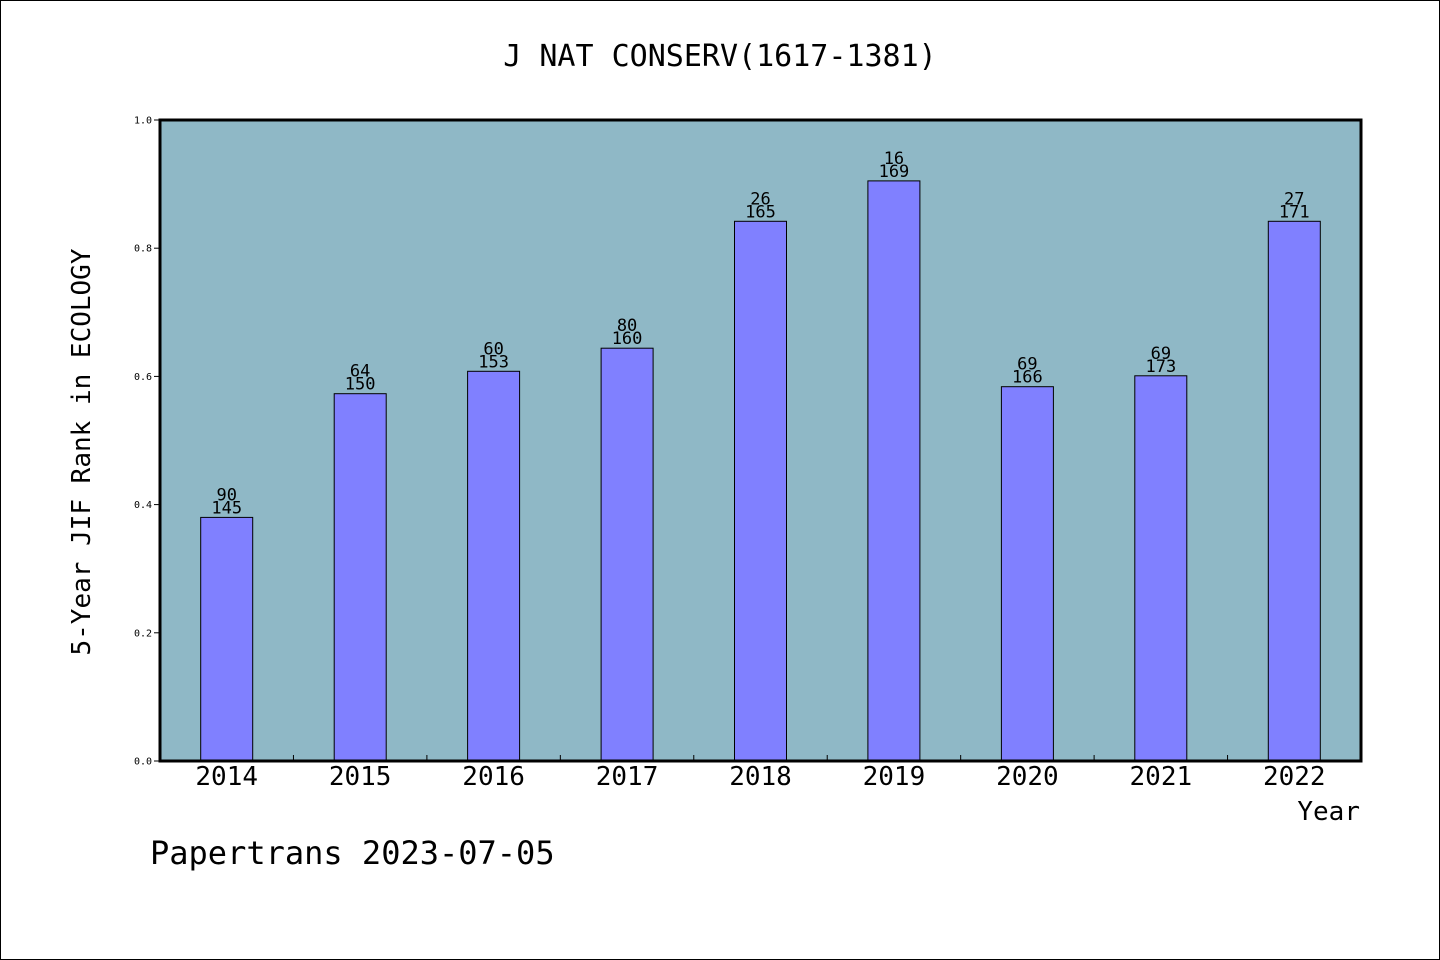 Image resolution: width=1440 pixels, height=960 pixels. What do you see at coordinates (226, 508) in the screenshot?
I see `bar-total-label-2014: 145` at bounding box center [226, 508].